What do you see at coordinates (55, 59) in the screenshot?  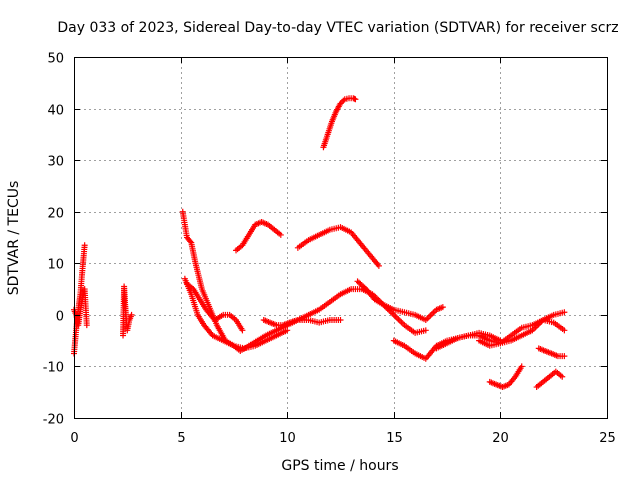 I see `y-tick-label: 50` at bounding box center [55, 59].